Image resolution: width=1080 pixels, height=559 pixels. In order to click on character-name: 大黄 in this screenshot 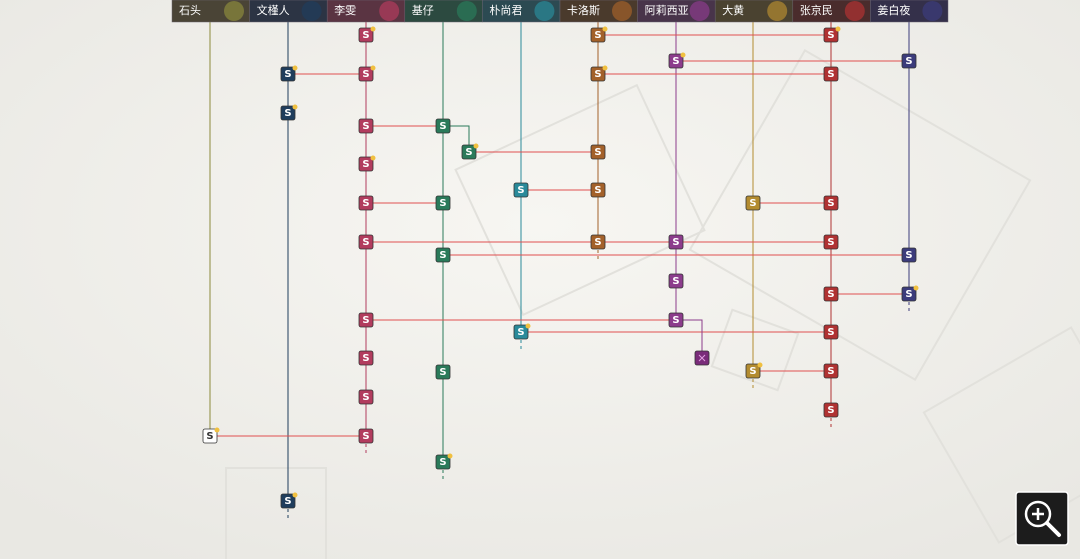, I will do `click(733, 10)`.